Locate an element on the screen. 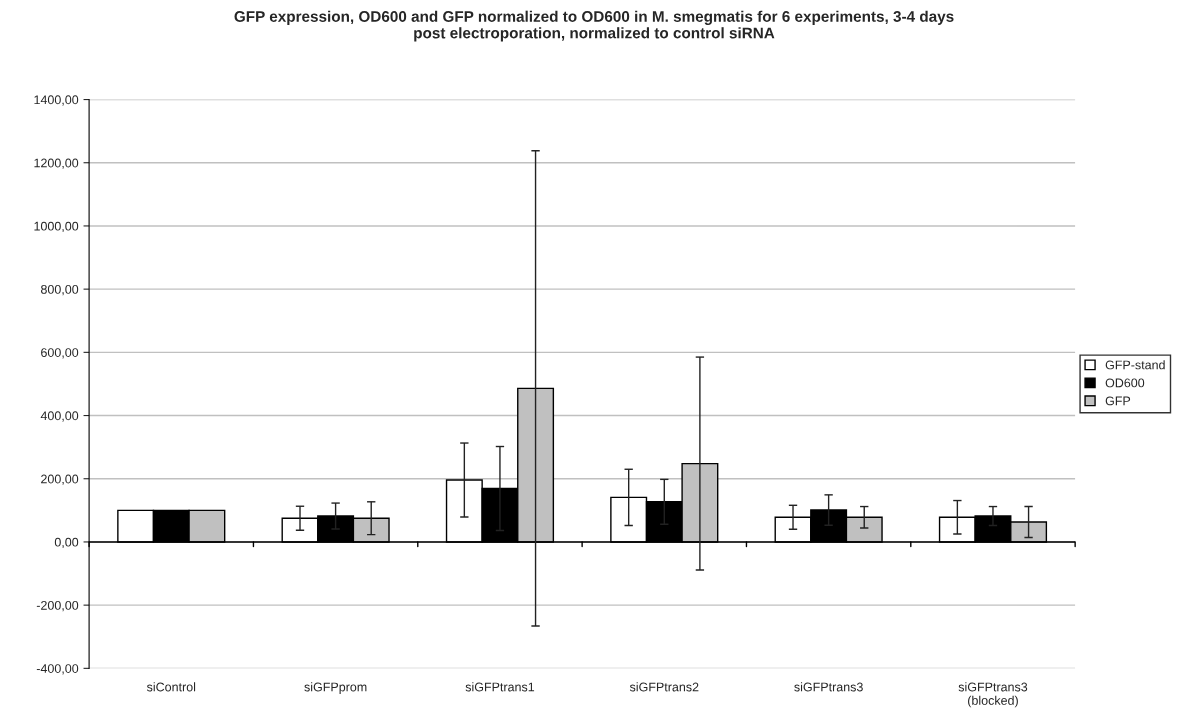 This screenshot has height=711, width=1188. y-tick-label: 800,00 is located at coordinates (60, 290).